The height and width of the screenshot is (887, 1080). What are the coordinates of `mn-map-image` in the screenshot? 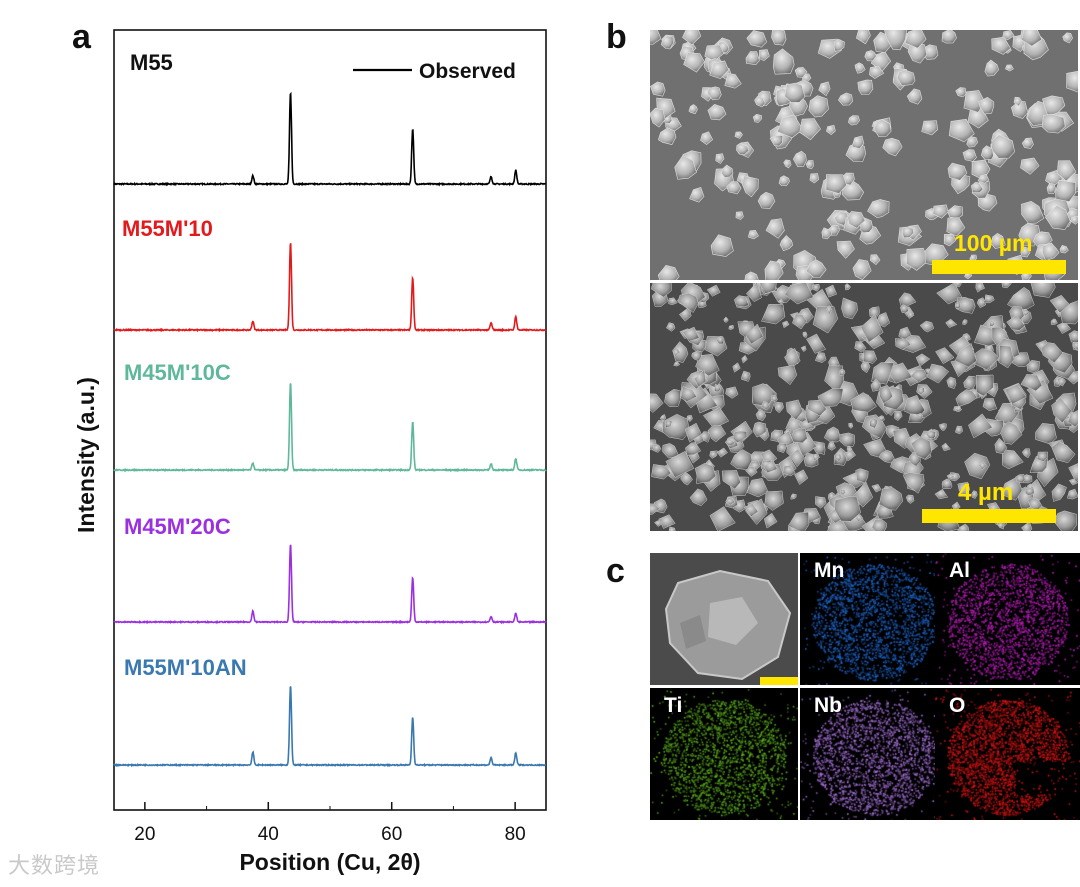 It's located at (874, 619).